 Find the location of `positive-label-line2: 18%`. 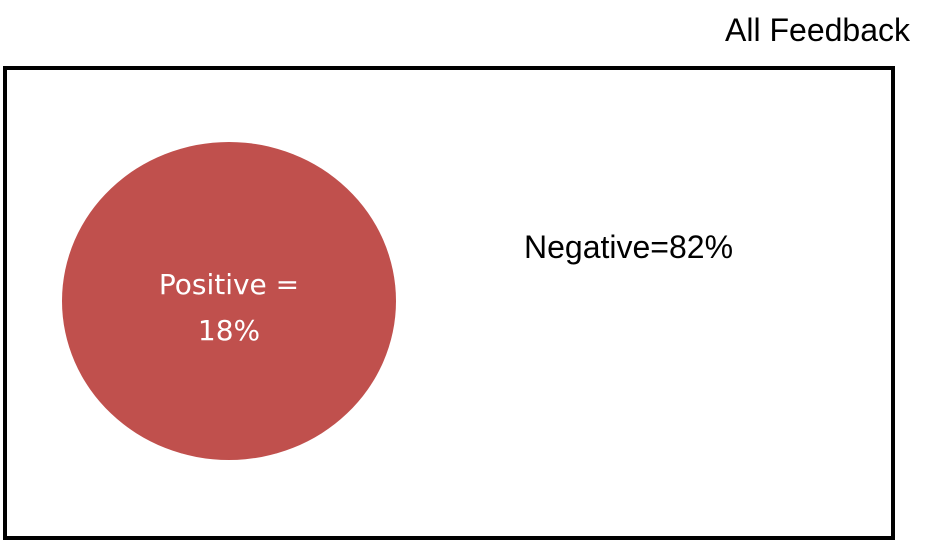

positive-label-line2: 18% is located at coordinates (229, 330).